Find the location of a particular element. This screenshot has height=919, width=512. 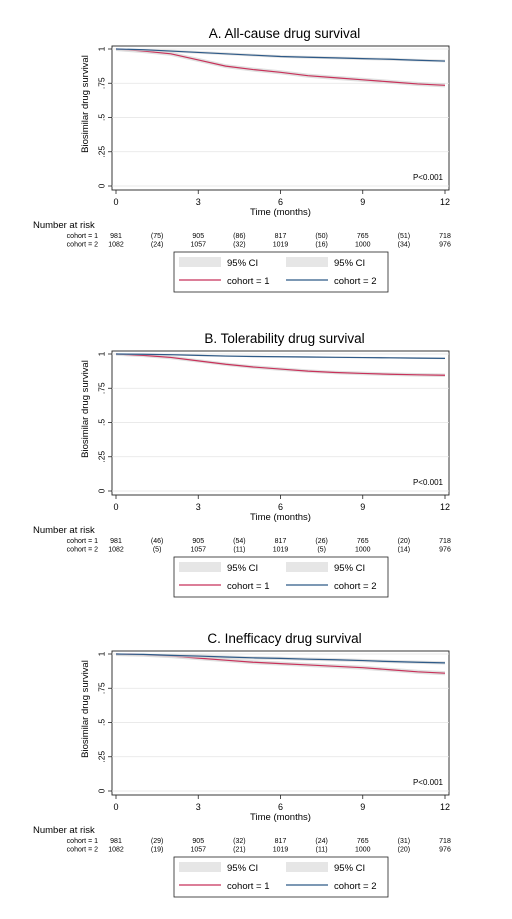

risk-cell: (50) is located at coordinates (321, 236).